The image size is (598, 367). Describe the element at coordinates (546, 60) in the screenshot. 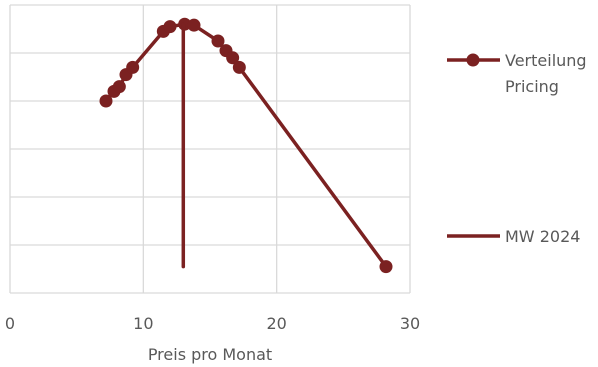

I see `legend-label-0: Verteilung` at that location.